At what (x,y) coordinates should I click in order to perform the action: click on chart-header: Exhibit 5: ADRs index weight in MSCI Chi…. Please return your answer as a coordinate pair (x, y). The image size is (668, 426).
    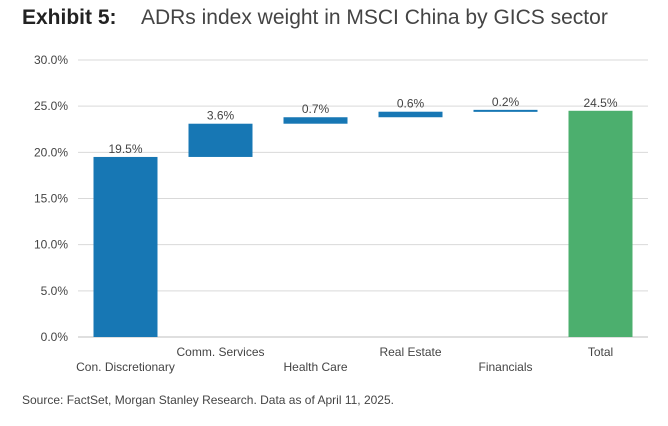
    Looking at the image, I should click on (315, 18).